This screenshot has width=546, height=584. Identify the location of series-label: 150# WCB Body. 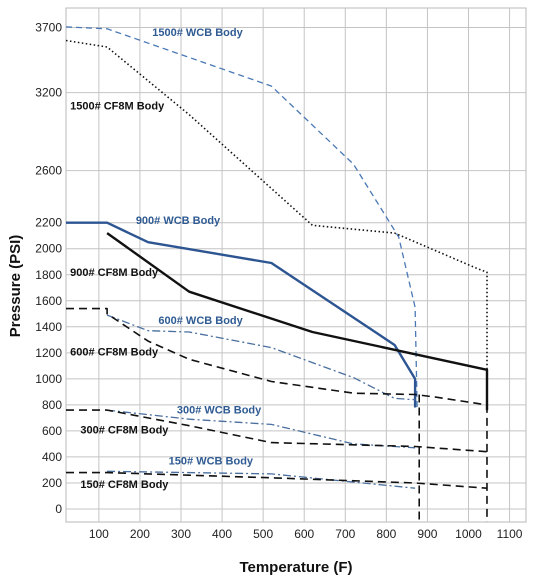
(211, 462).